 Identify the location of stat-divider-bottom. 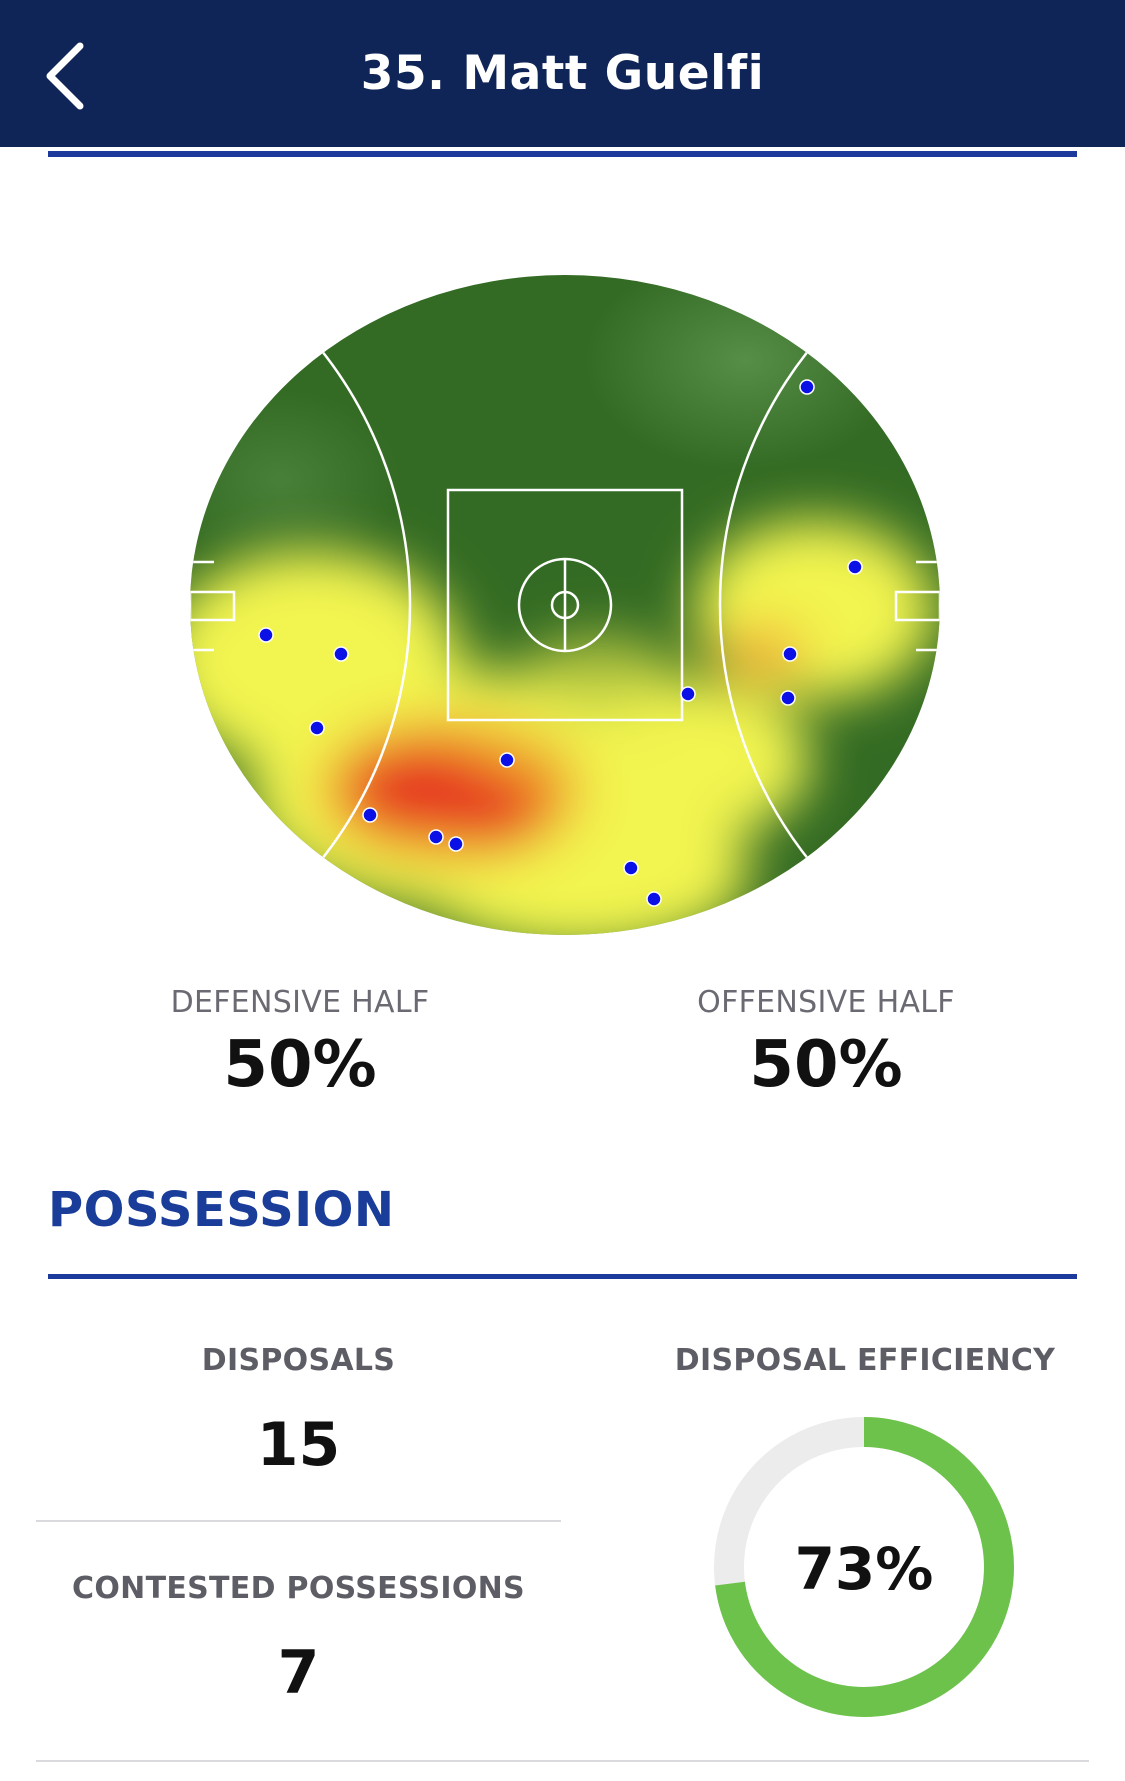
(562, 1761).